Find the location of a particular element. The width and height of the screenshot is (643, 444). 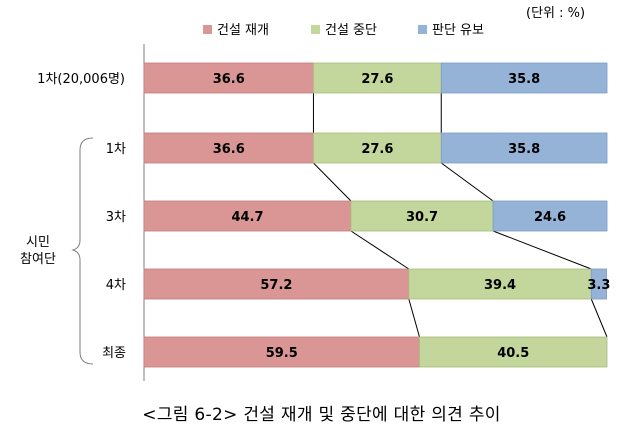

value-label-4-2: 39.4 is located at coordinates (500, 285).